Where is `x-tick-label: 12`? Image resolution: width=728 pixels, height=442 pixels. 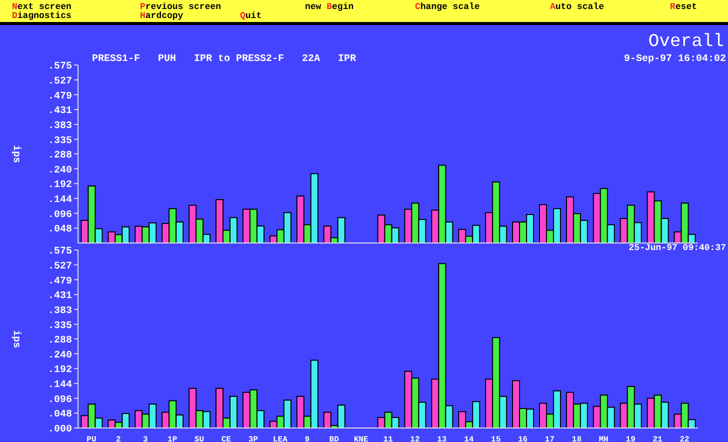
x-tick-label: 12 is located at coordinates (415, 439).